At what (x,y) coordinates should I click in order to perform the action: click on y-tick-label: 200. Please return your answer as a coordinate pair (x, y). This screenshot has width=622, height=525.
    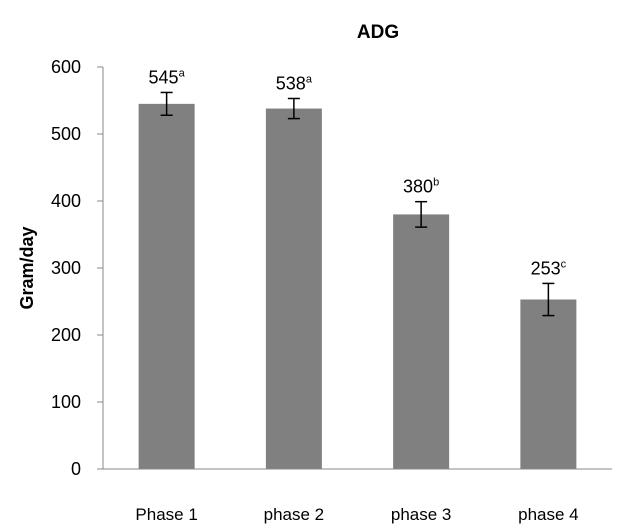
    Looking at the image, I should click on (66, 335).